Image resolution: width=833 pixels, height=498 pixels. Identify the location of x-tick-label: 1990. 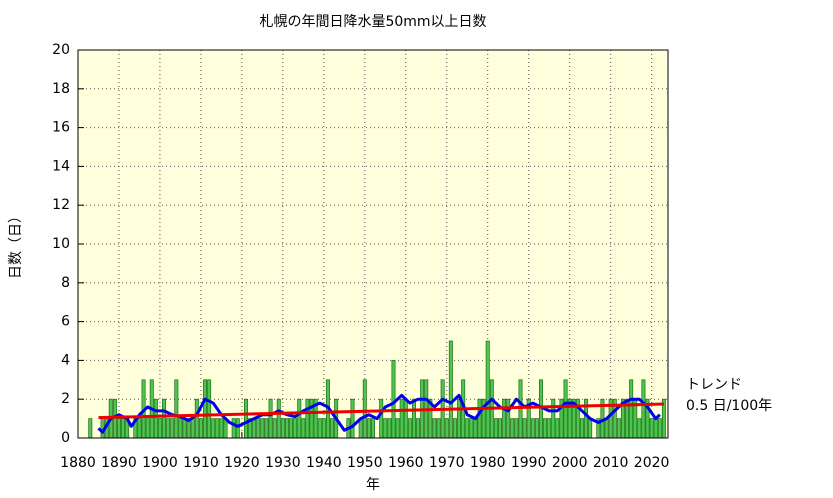
(529, 463).